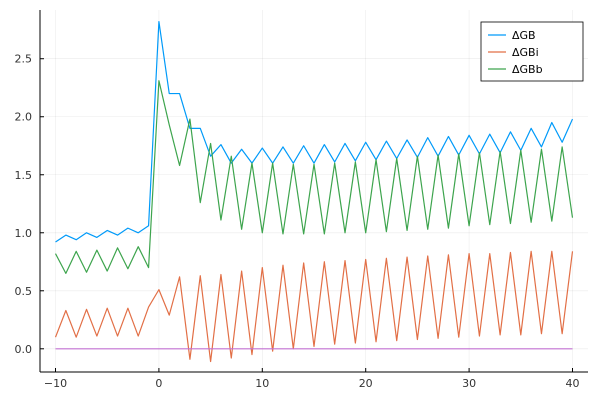 This screenshot has height=400, width=600. Describe the element at coordinates (24, 233) in the screenshot. I see `y-tick-label-2: 1.0` at that location.